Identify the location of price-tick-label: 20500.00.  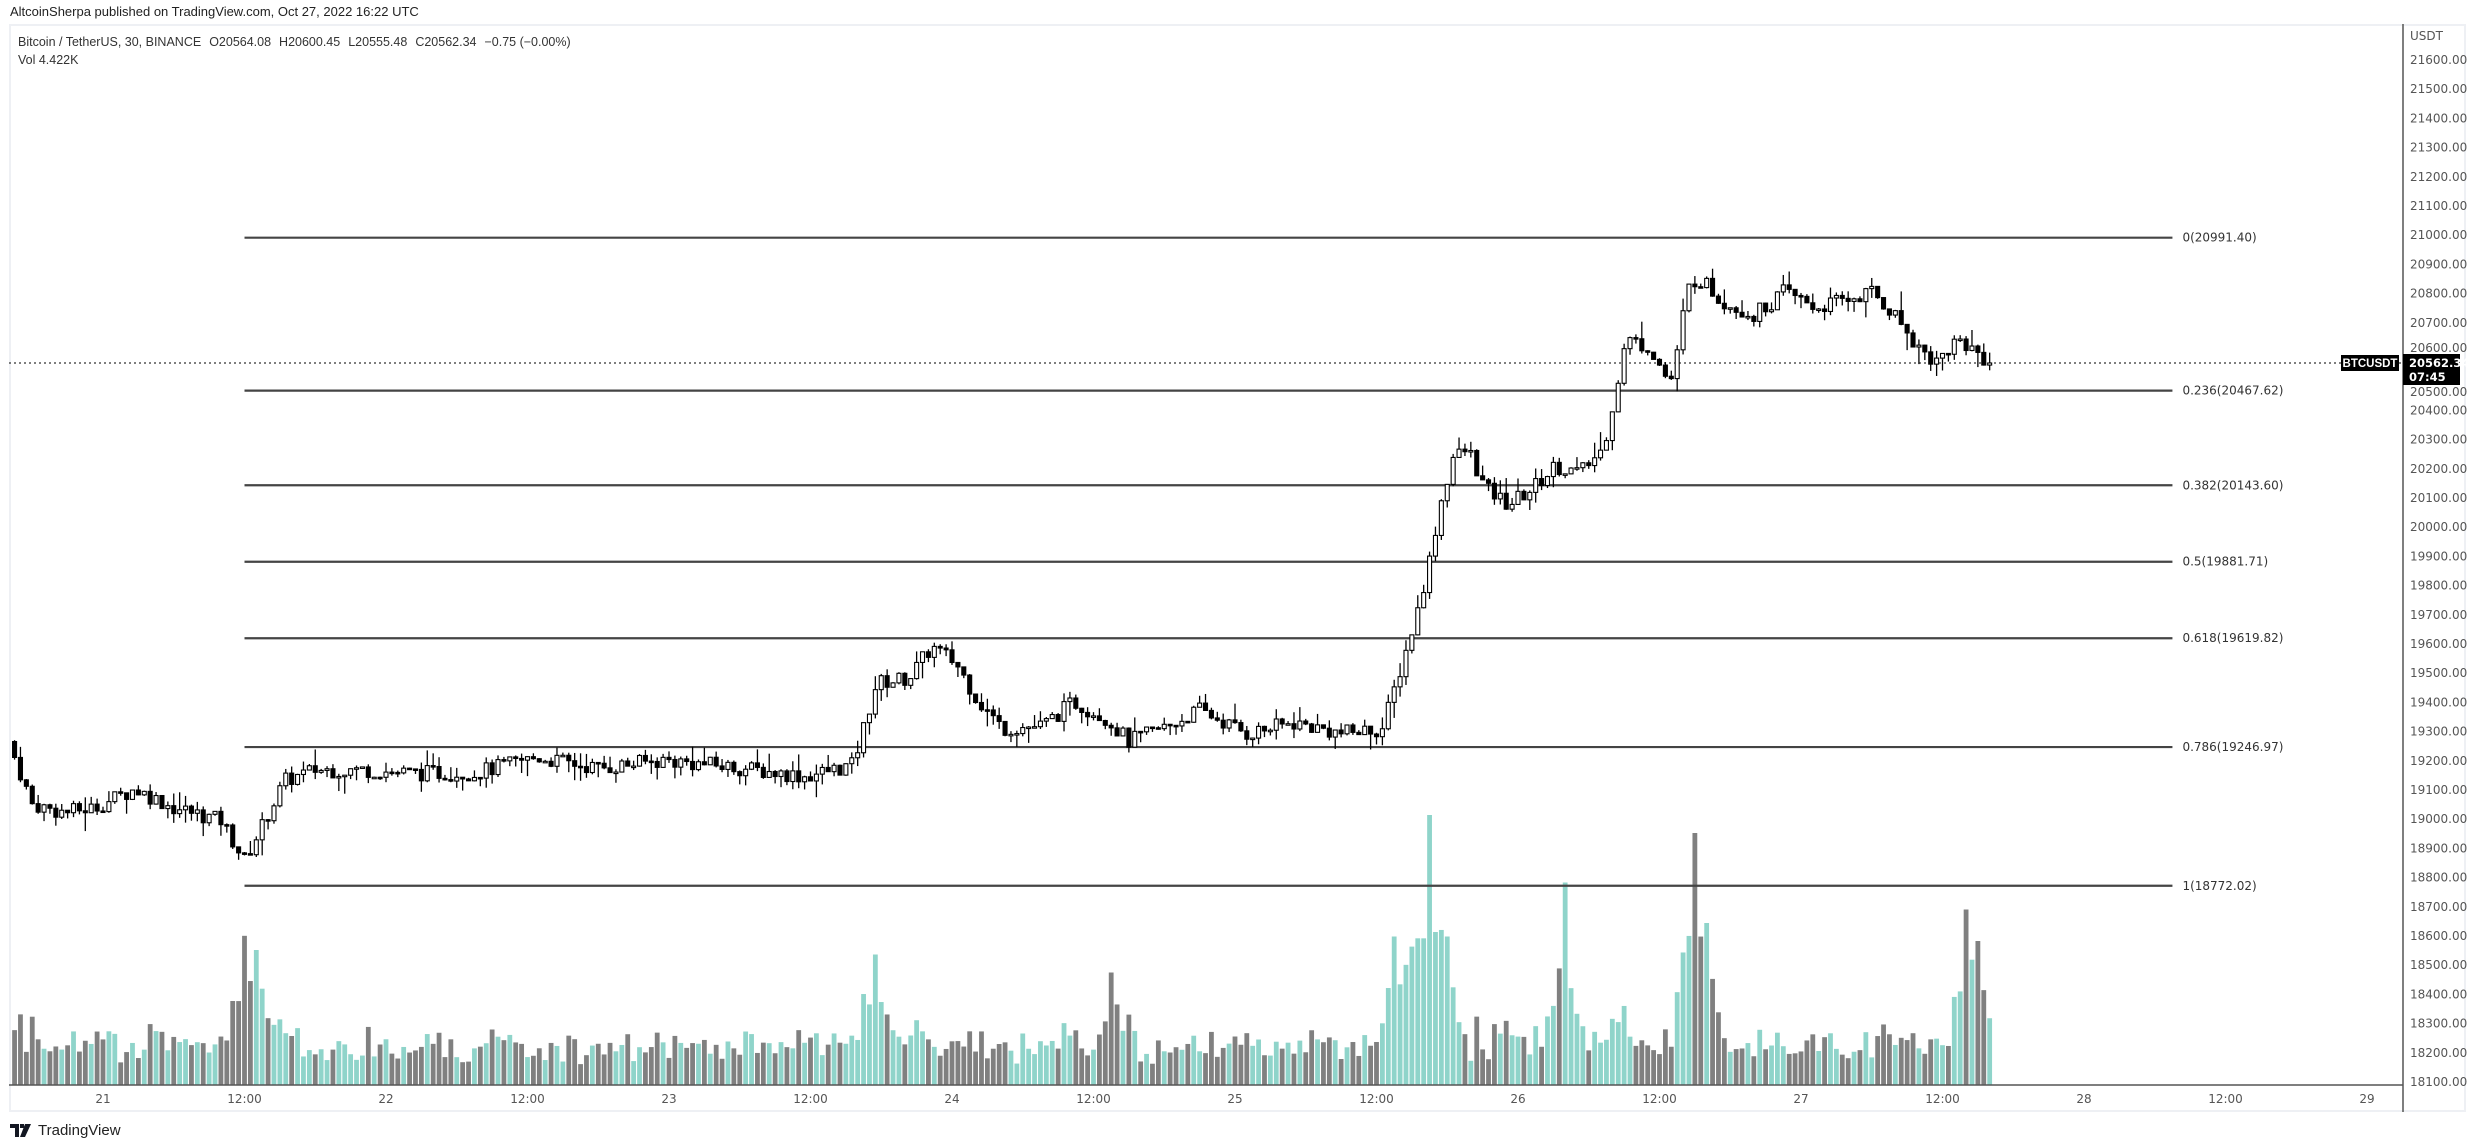
(2438, 392).